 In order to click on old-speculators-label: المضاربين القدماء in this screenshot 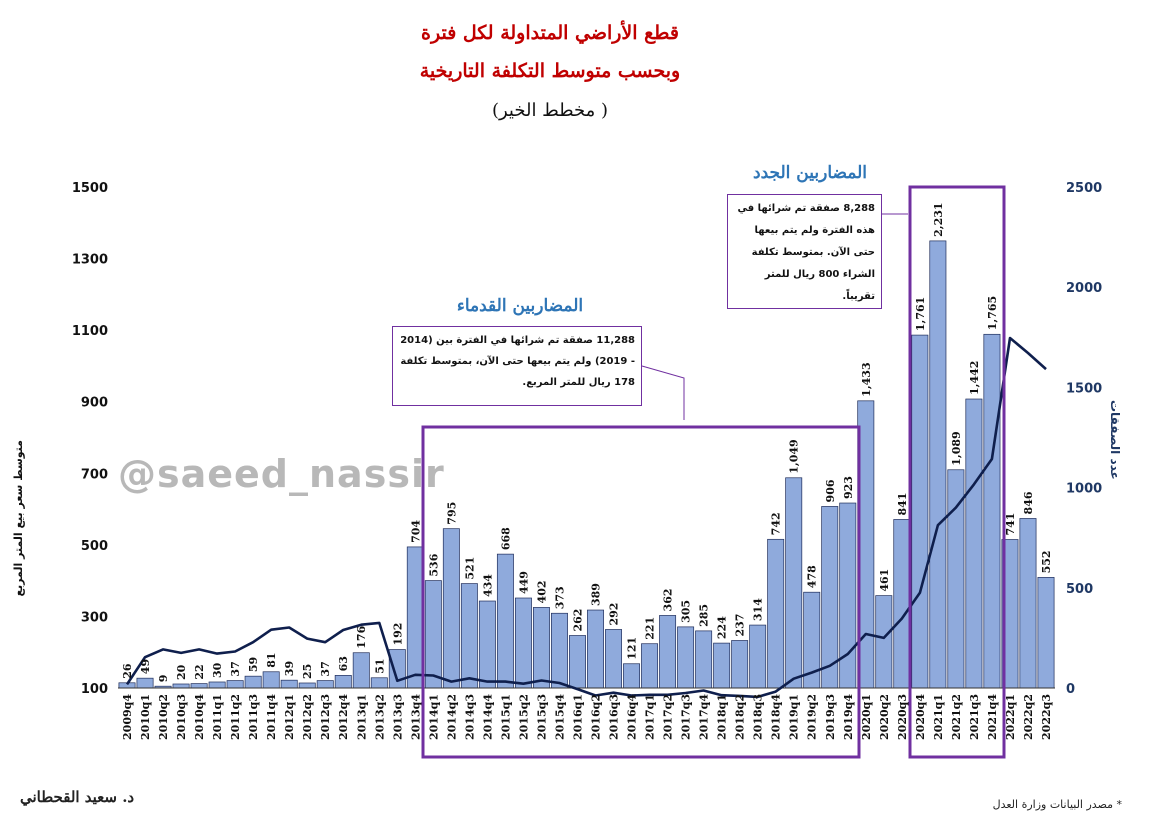, I will do `click(520, 306)`.